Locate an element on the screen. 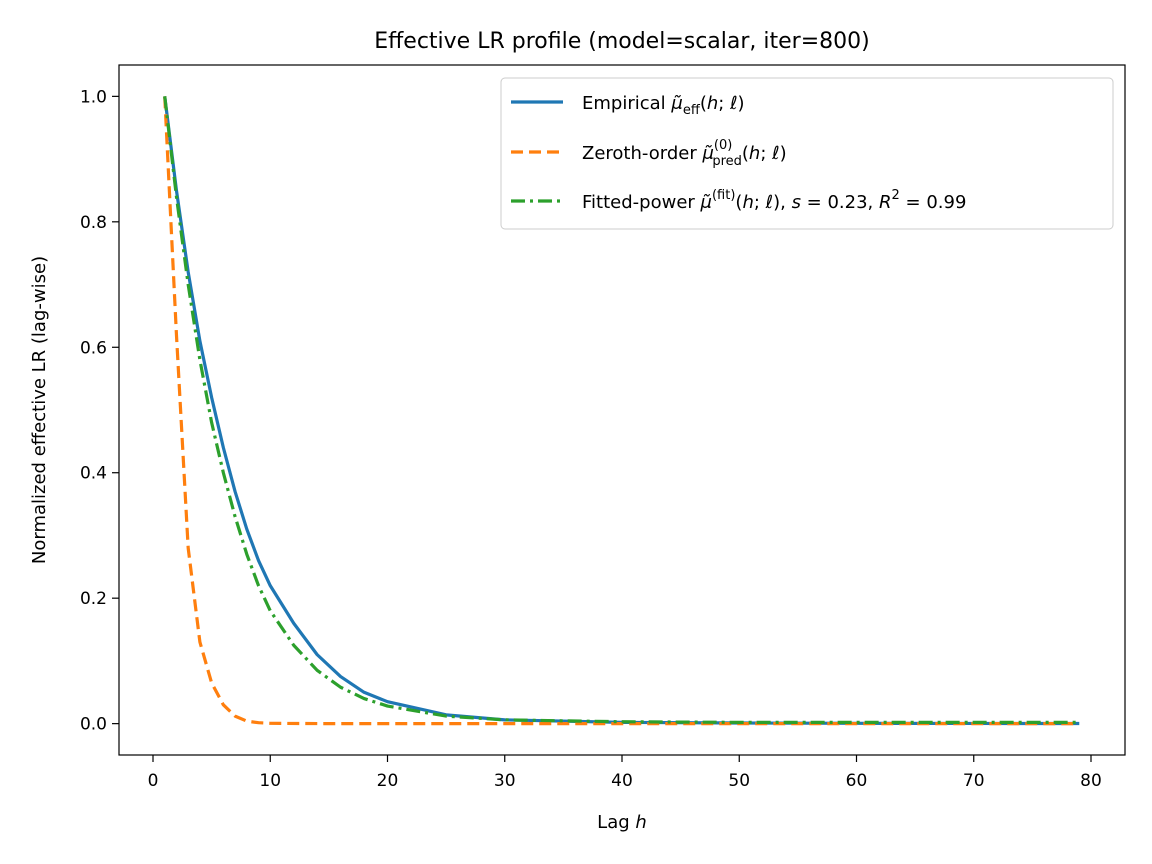  x-tick-label-30: 30 is located at coordinates (505, 781).